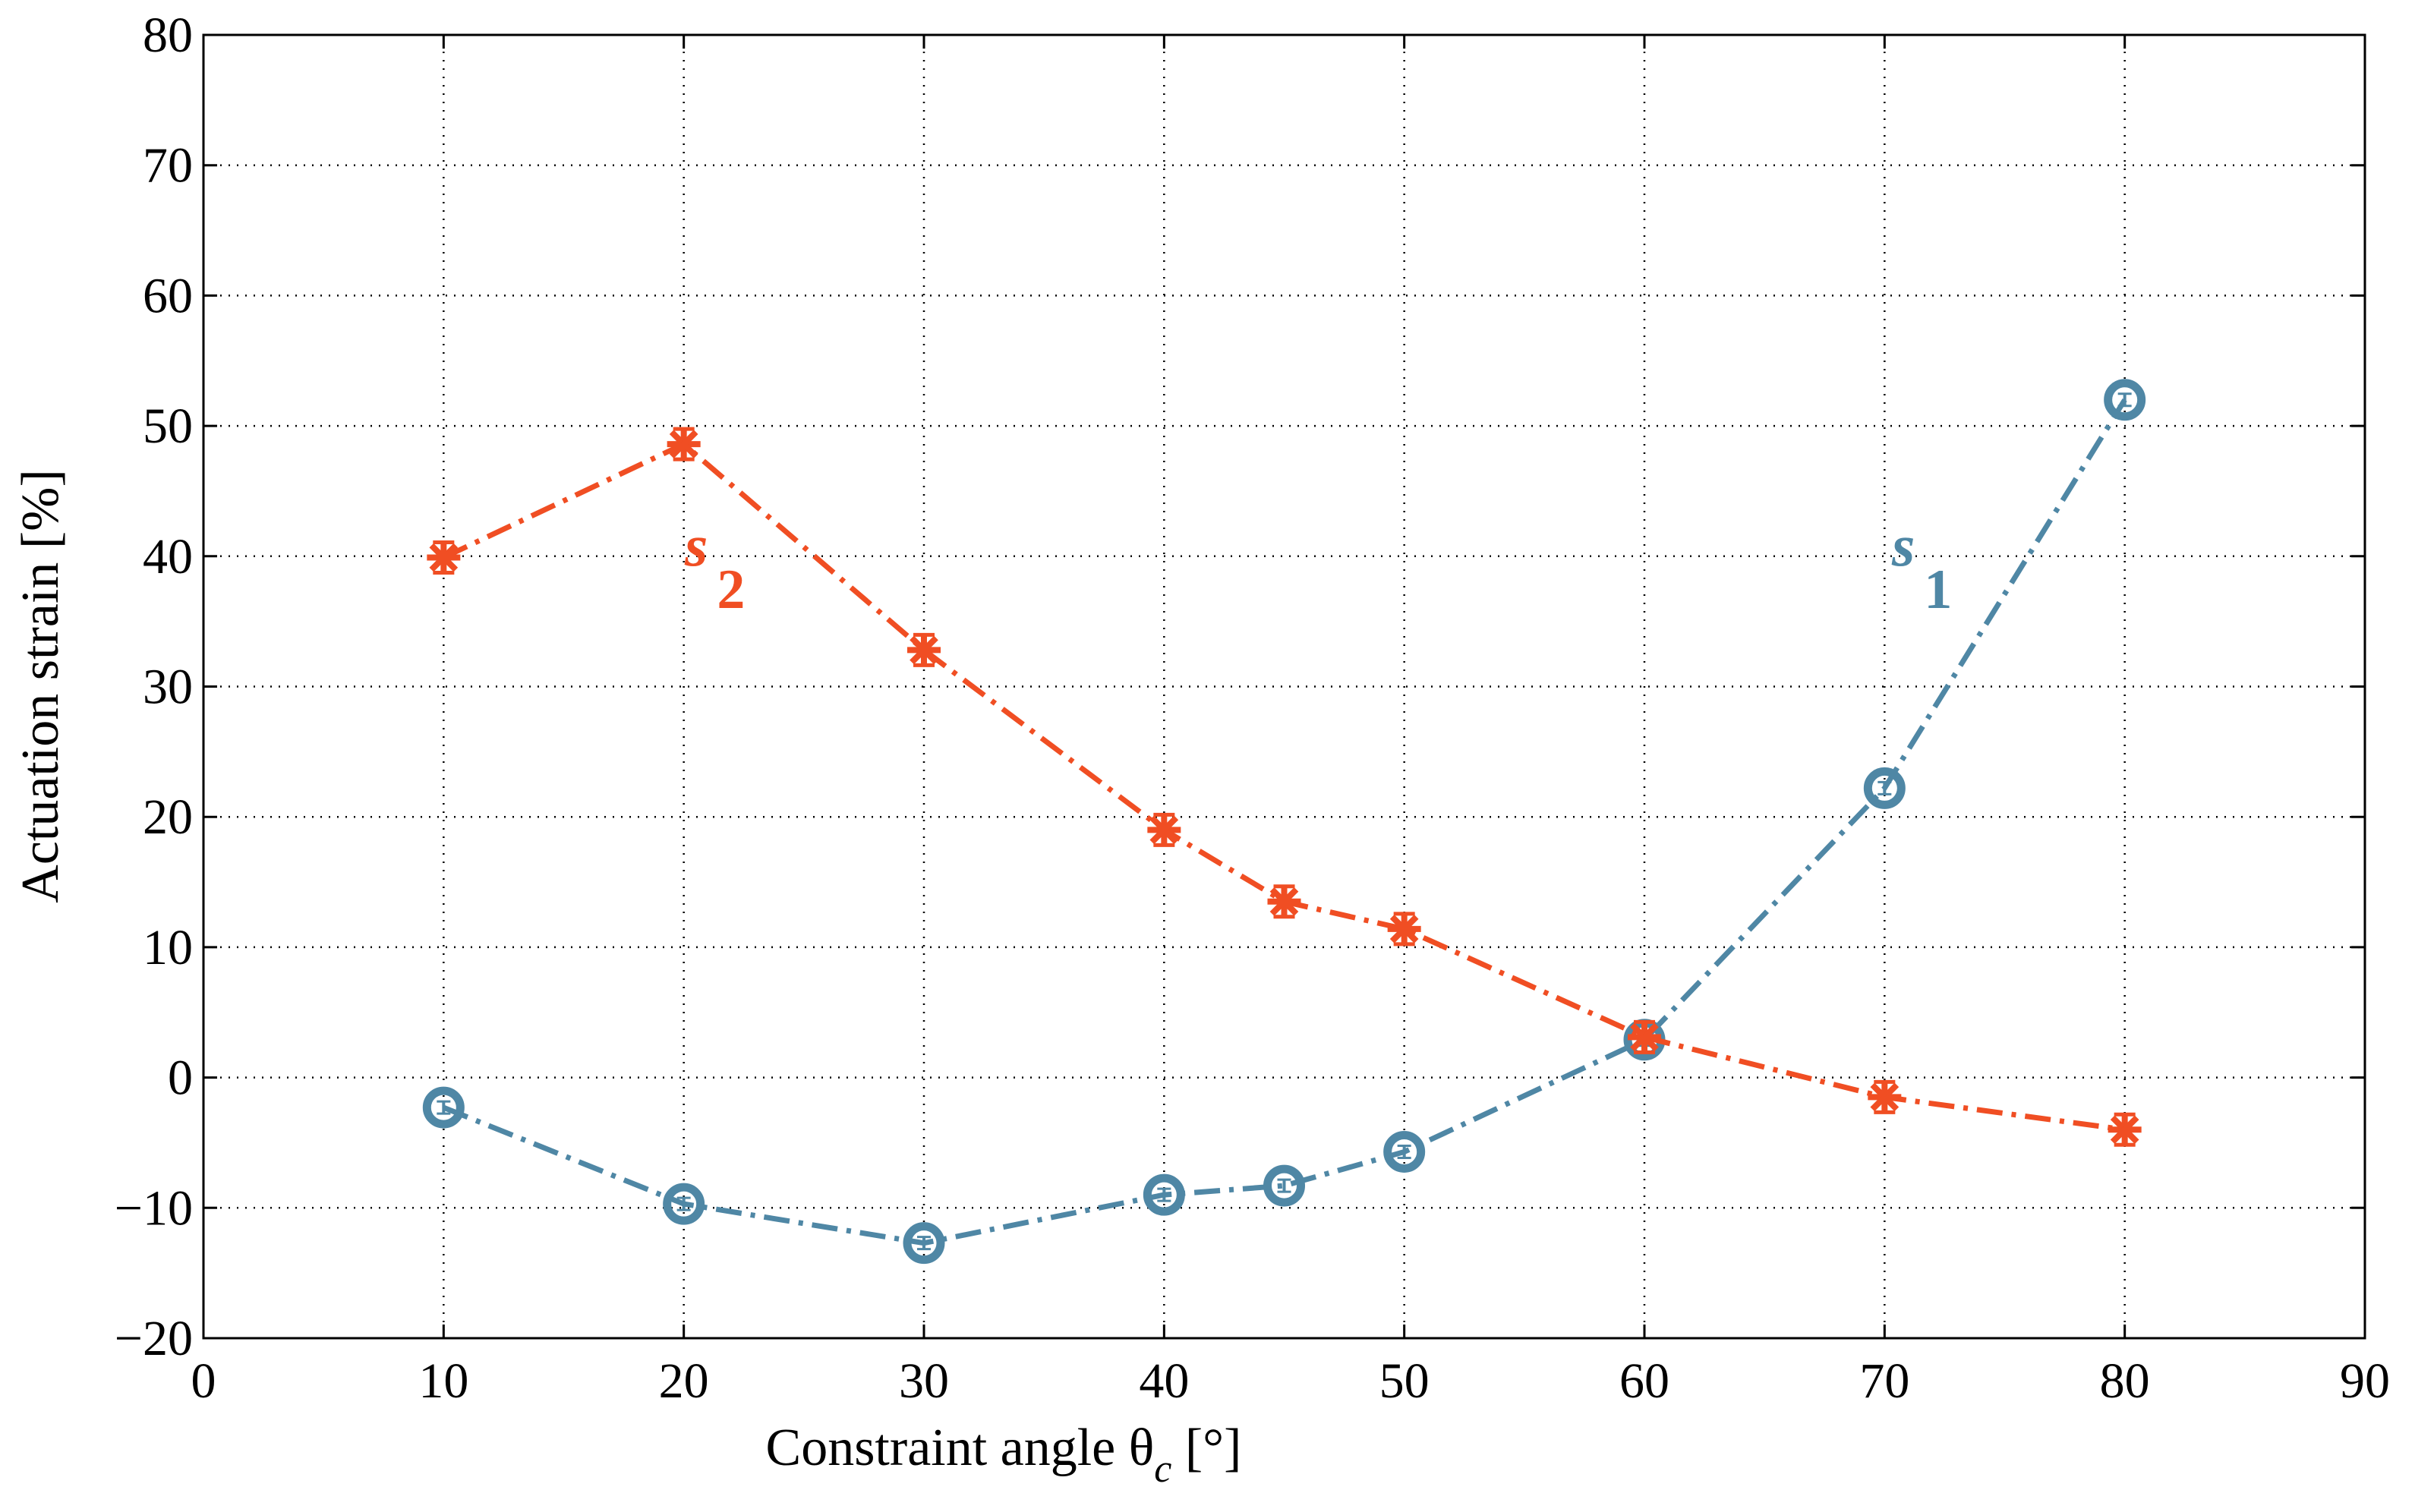  Describe the element at coordinates (168, 687) in the screenshot. I see `y-tick-label: 30` at that location.